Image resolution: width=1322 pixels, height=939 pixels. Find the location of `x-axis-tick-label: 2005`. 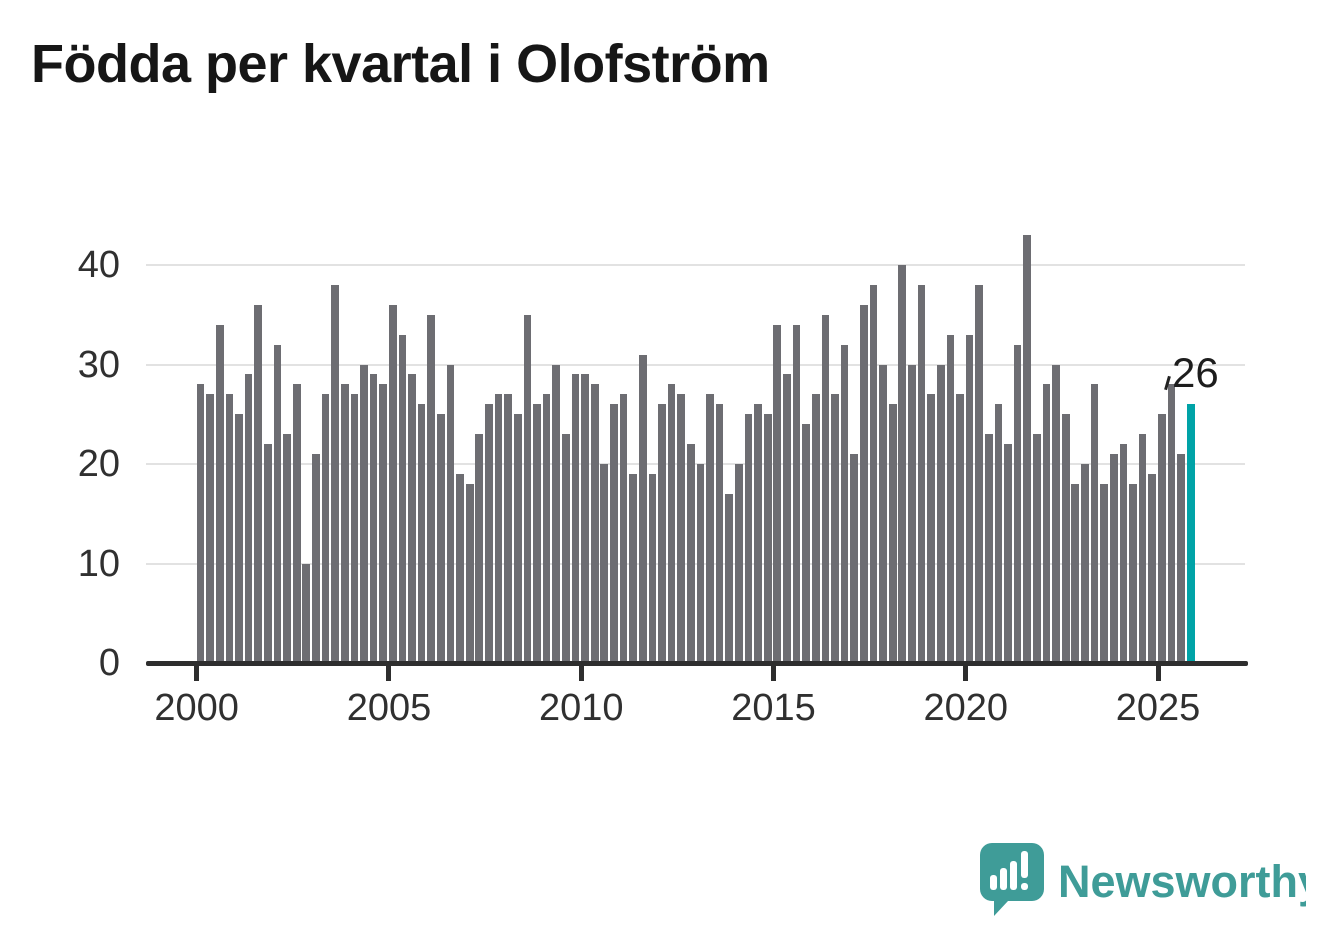

x-axis-tick-label: 2005 is located at coordinates (389, 708).